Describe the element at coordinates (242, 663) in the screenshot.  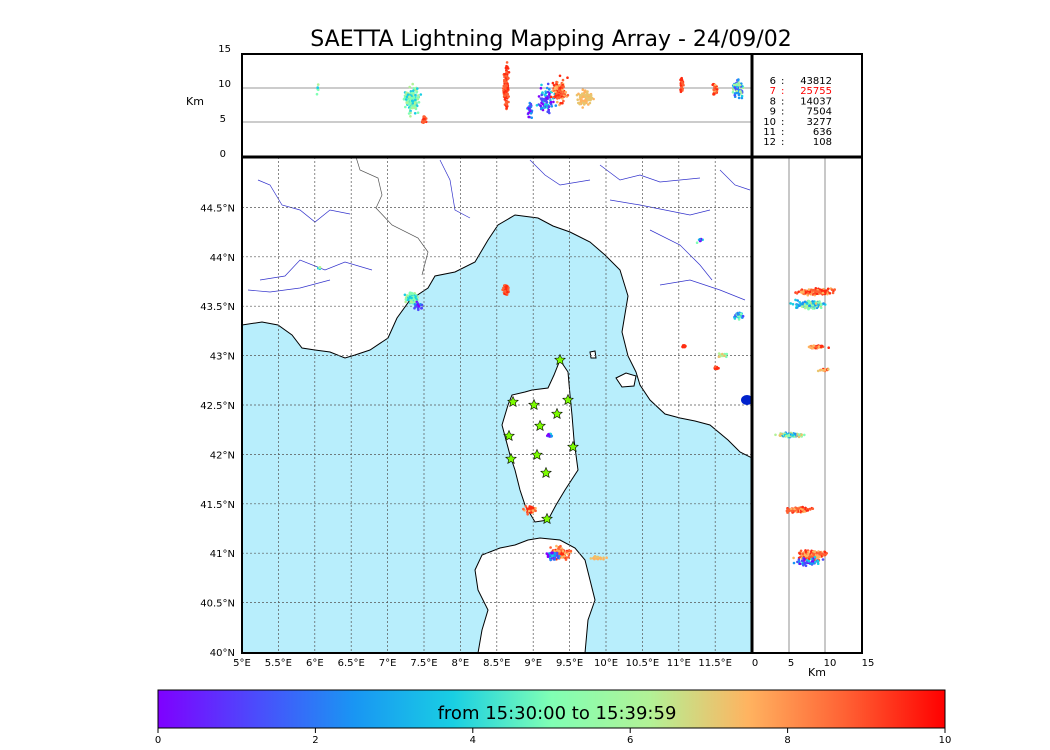
I see `lon-tick-label: 5°E` at that location.